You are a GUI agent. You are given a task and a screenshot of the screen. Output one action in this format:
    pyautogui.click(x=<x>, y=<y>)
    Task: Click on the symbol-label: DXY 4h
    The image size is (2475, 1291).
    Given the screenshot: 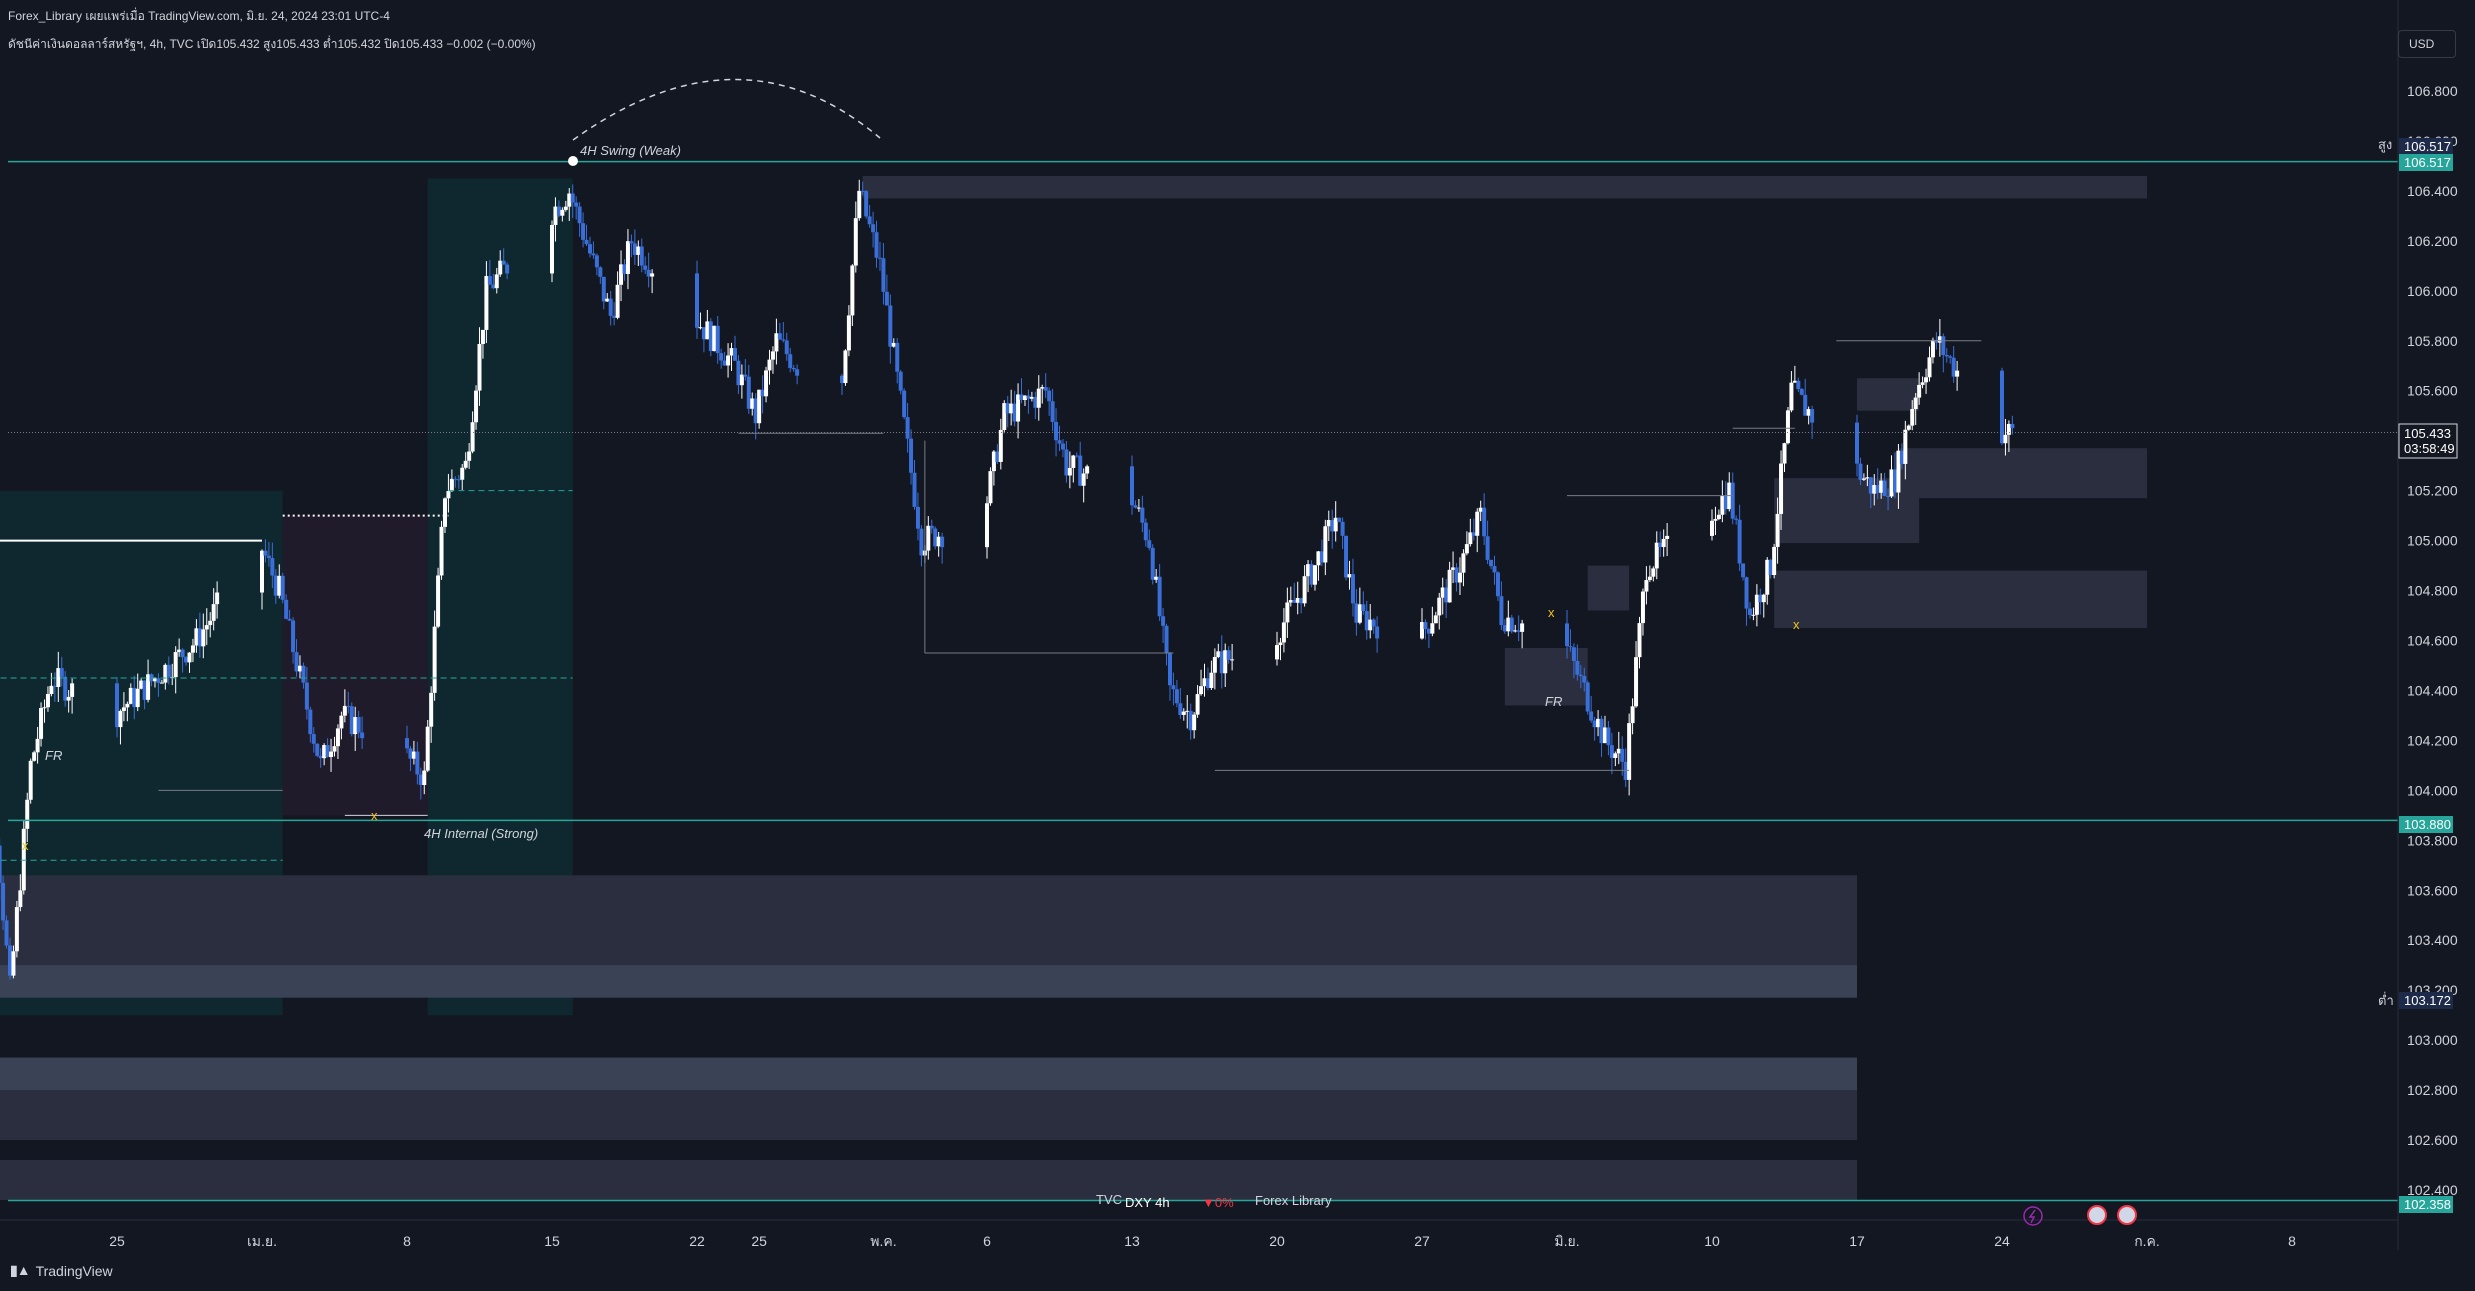 What is the action you would take?
    pyautogui.click(x=1147, y=1202)
    